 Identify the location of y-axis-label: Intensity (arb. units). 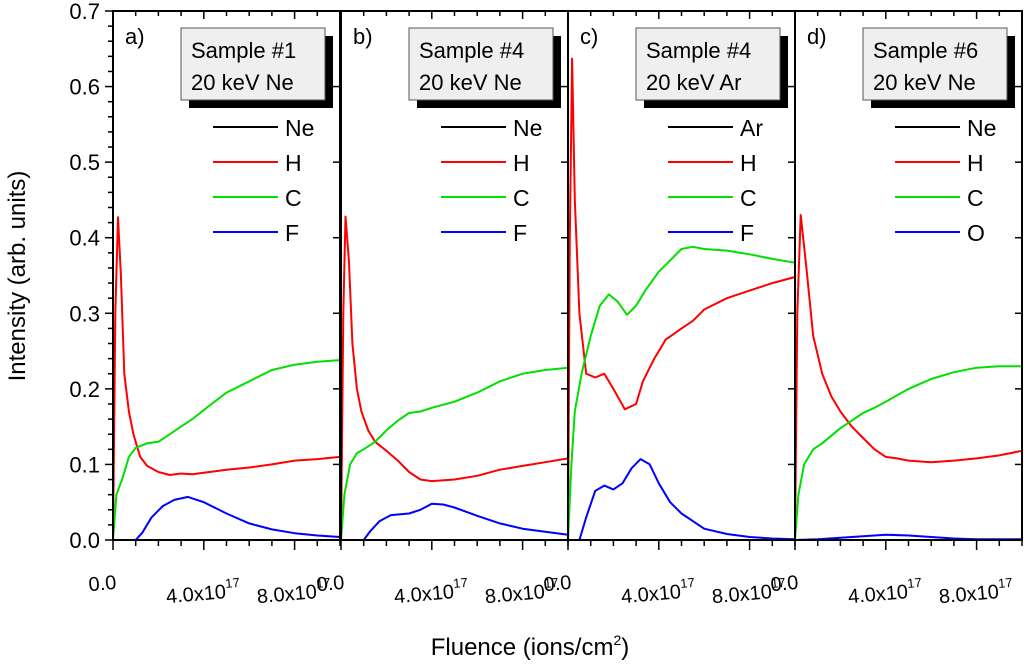
(17, 276).